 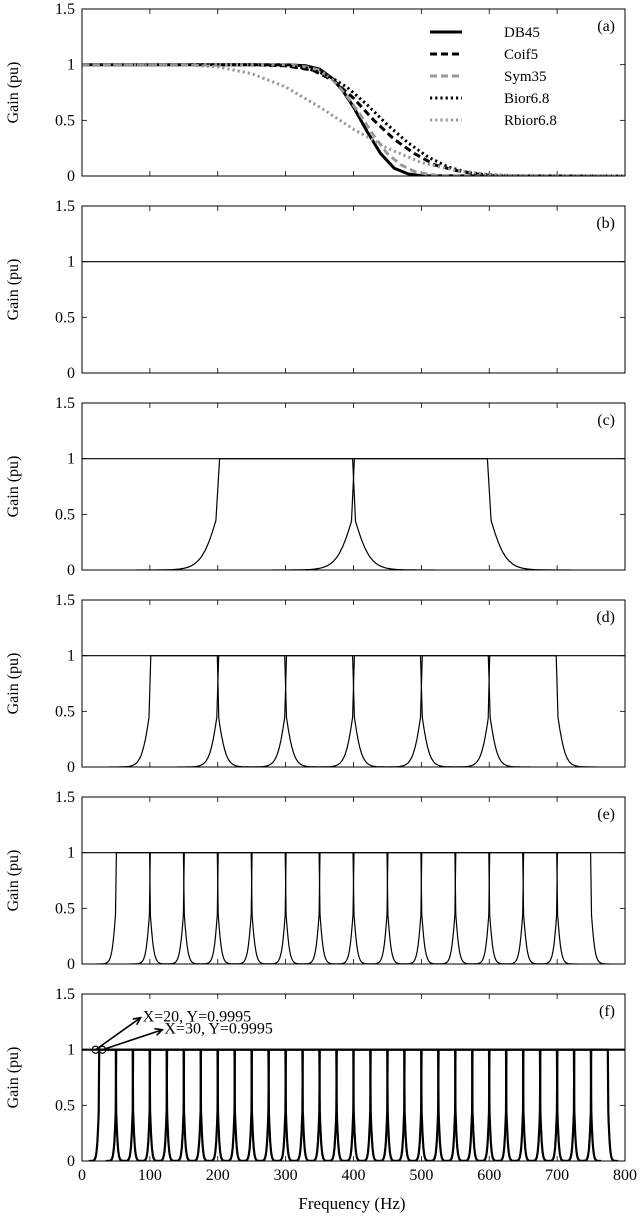 What do you see at coordinates (197, 1017) in the screenshot?
I see `annotation-text: X=20, Y=0.9995` at bounding box center [197, 1017].